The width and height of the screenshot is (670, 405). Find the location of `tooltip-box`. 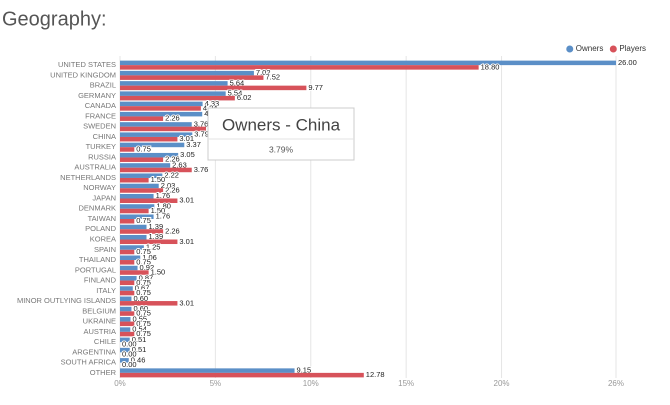

tooltip-box is located at coordinates (281, 134).